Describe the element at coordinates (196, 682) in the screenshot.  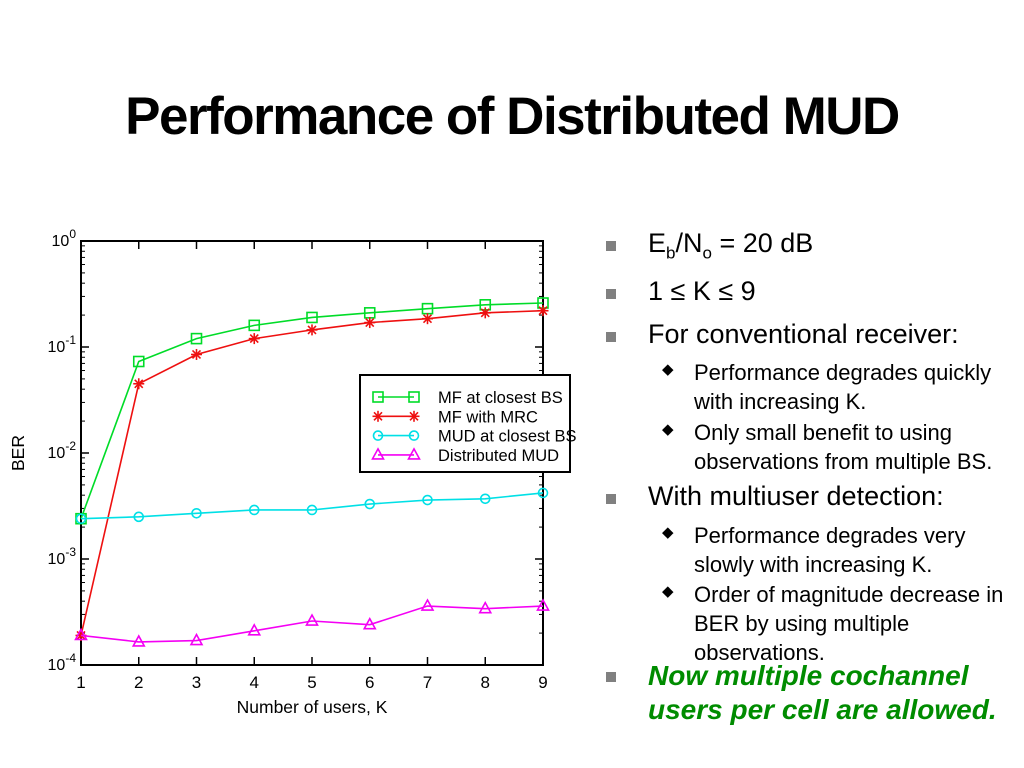
I see `x-tick-label: 3` at that location.